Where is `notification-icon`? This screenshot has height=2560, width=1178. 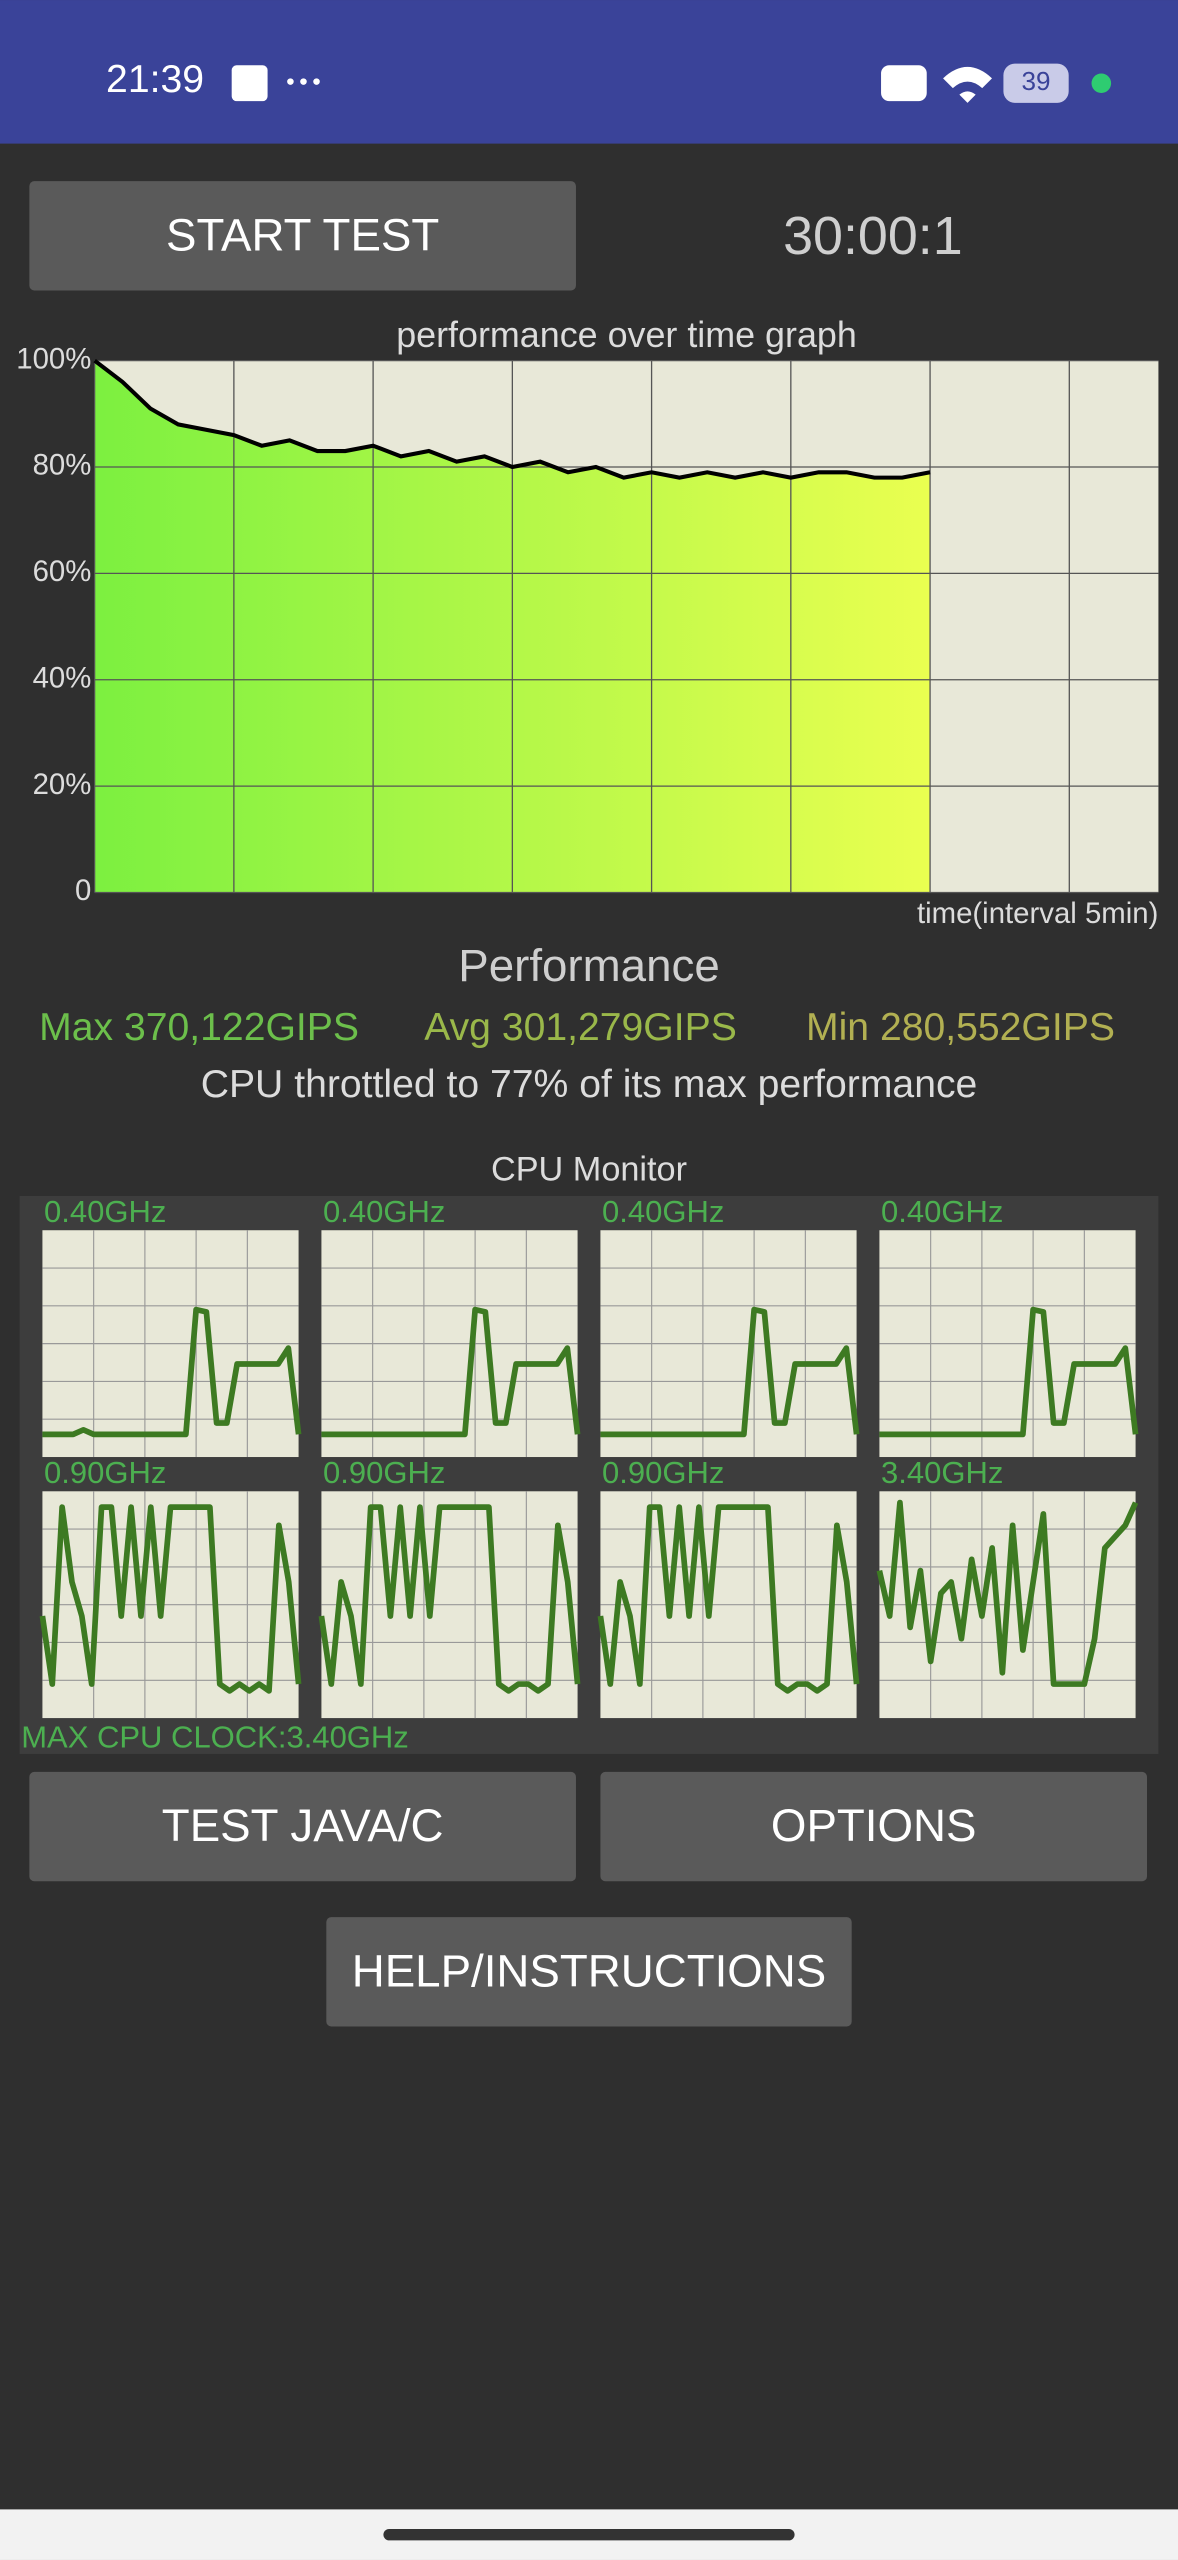 notification-icon is located at coordinates (249, 83).